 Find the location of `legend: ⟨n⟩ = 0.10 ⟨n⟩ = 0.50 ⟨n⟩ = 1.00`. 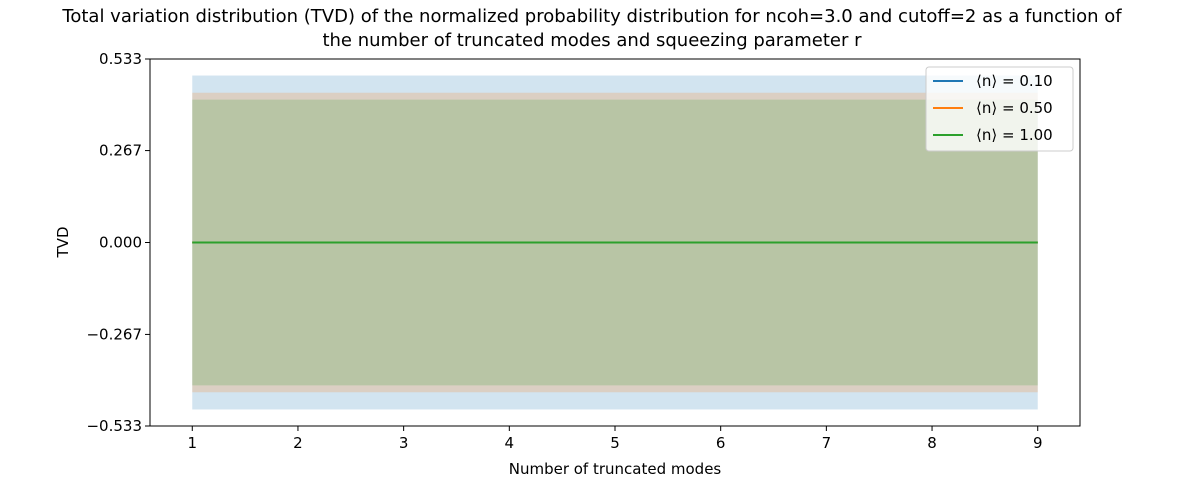

legend: ⟨n⟩ = 0.10 ⟨n⟩ = 0.50 ⟨n⟩ = 1.00 is located at coordinates (999, 109).